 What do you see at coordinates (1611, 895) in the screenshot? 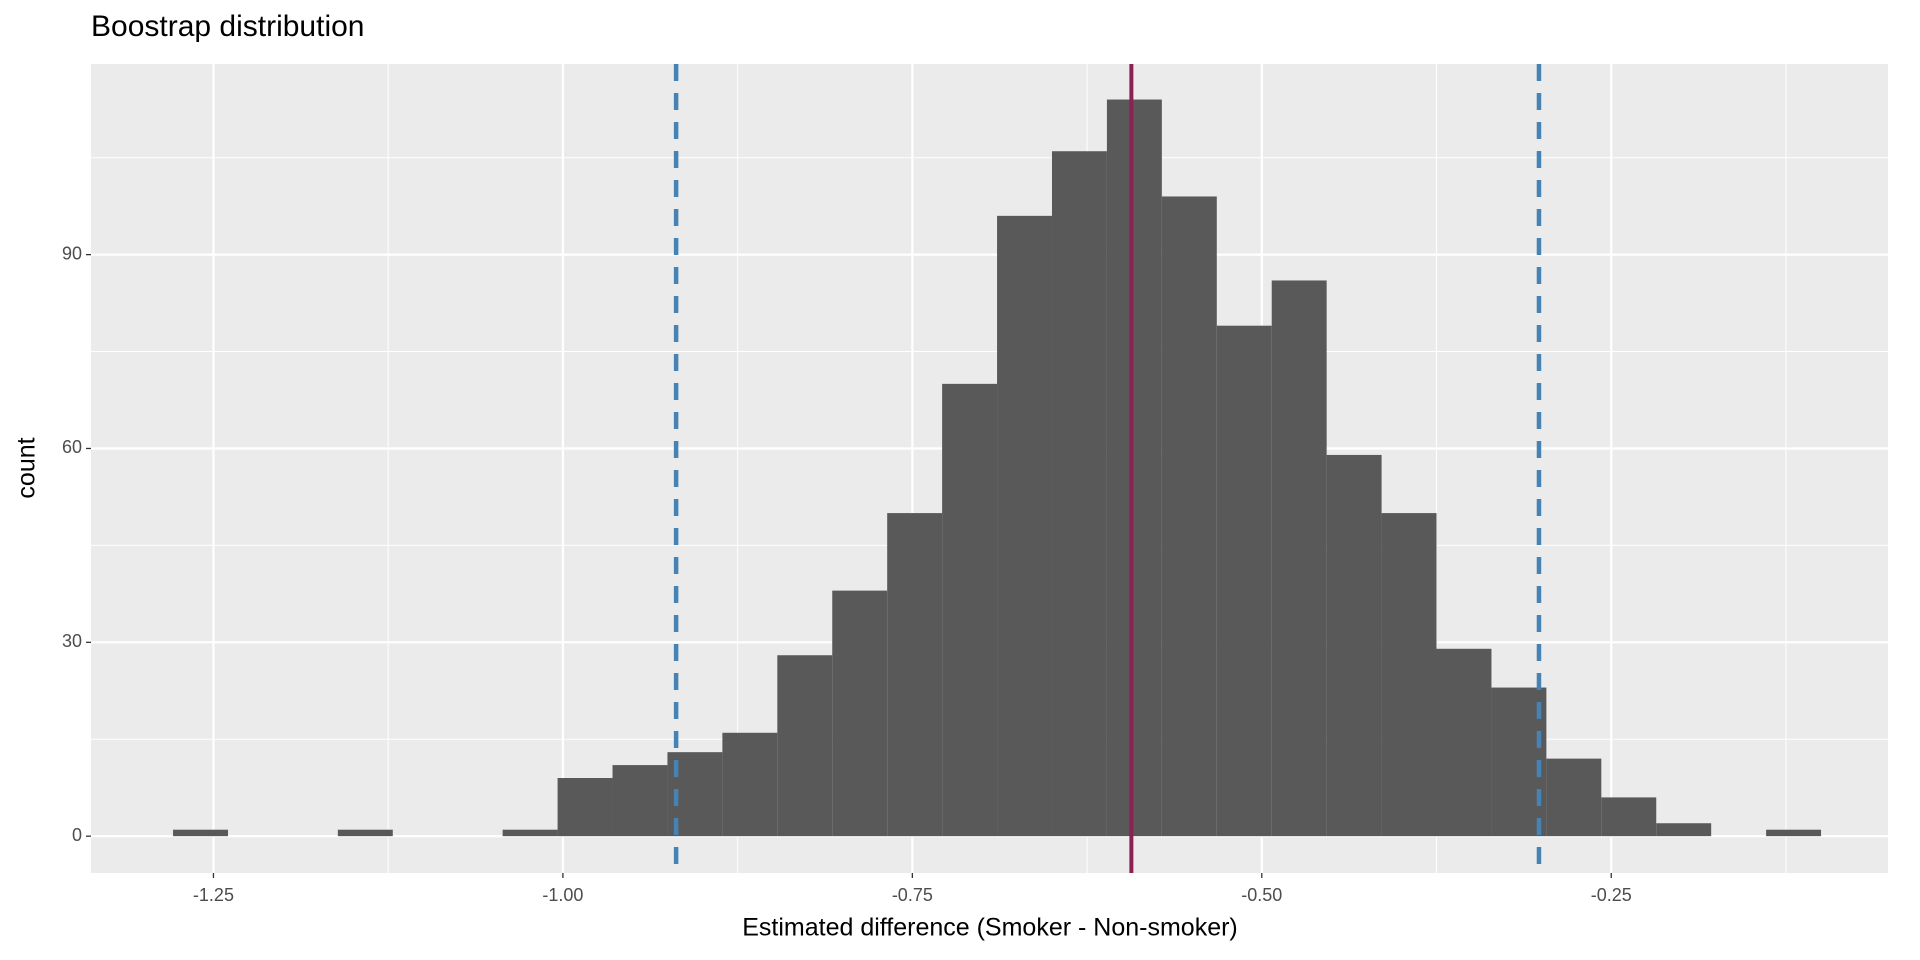
I see `x-tick-label: -0.25` at bounding box center [1611, 895].